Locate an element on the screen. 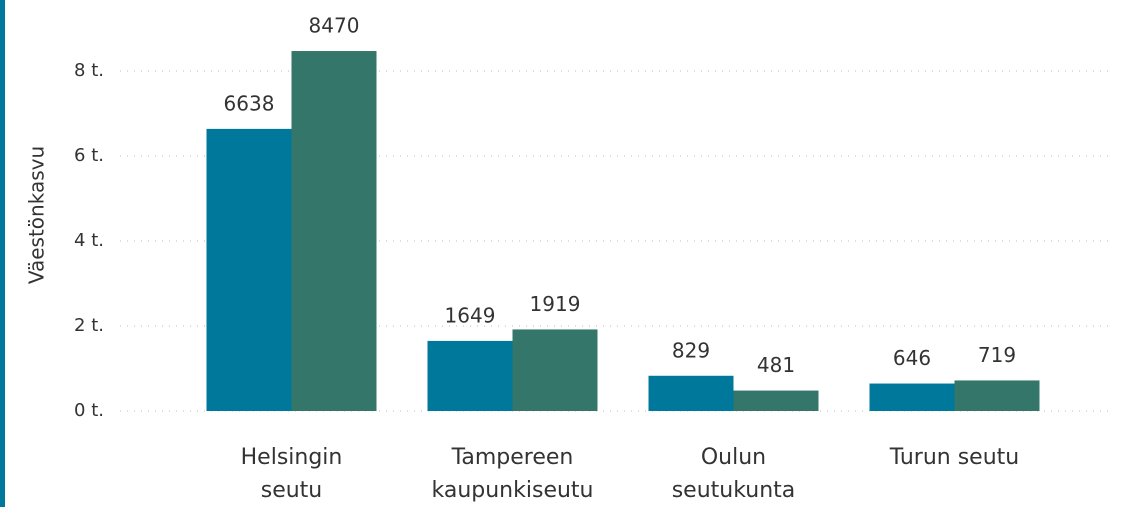 Image resolution: width=1123 pixels, height=507 pixels. y-tick-label: 6 t. is located at coordinates (89, 155).